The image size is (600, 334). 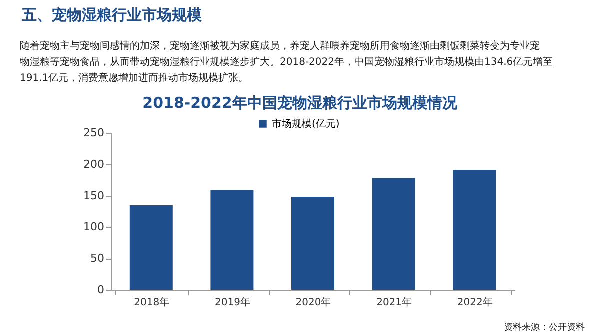 I want to click on y-tick-label: 200, so click(x=94, y=164).